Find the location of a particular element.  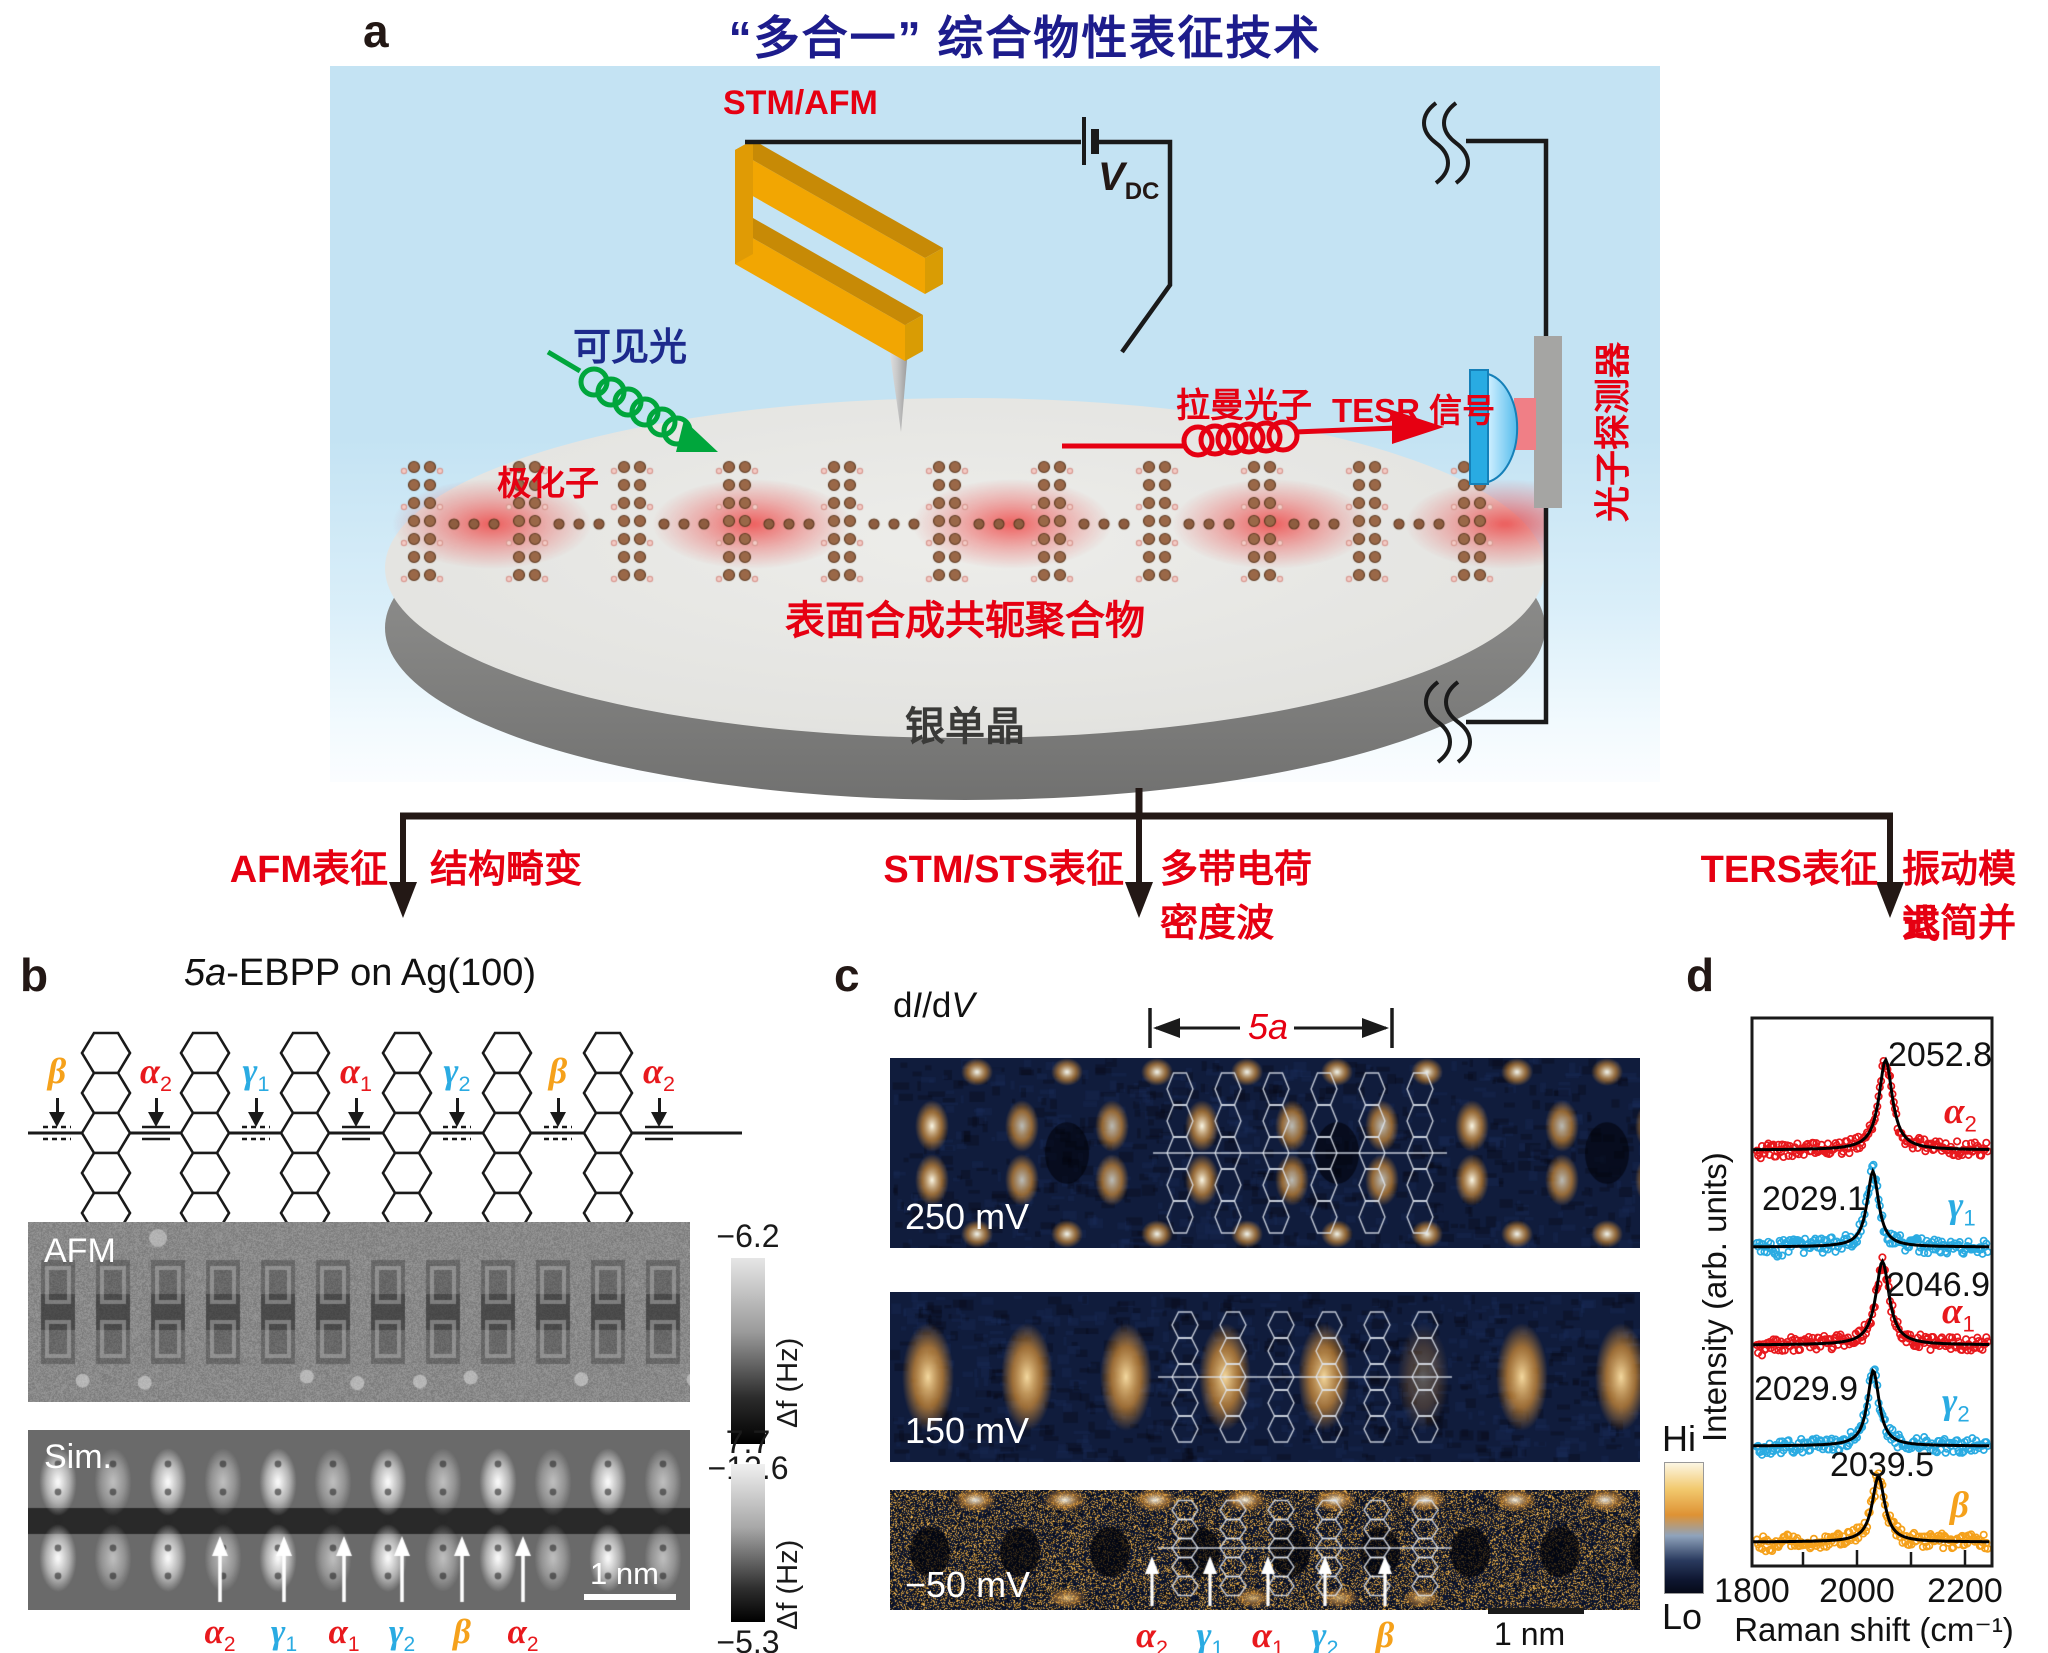

didv-label: dI/dV is located at coordinates (934, 1006).